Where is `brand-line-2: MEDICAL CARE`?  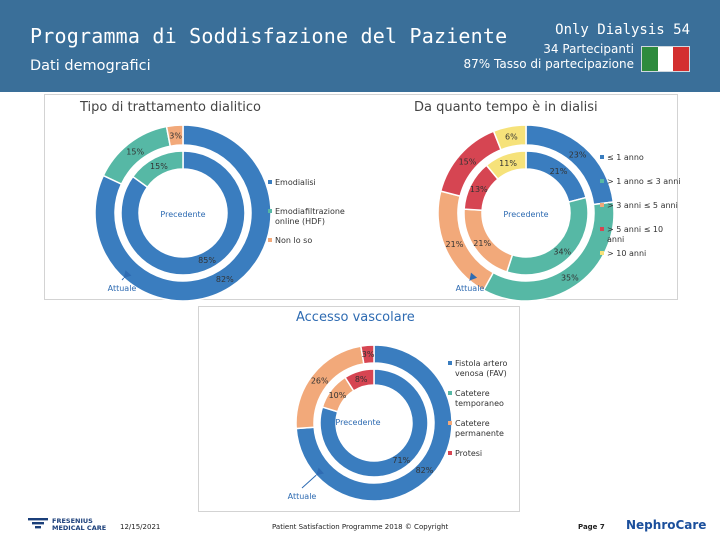 brand-line-2: MEDICAL CARE is located at coordinates (79, 528).